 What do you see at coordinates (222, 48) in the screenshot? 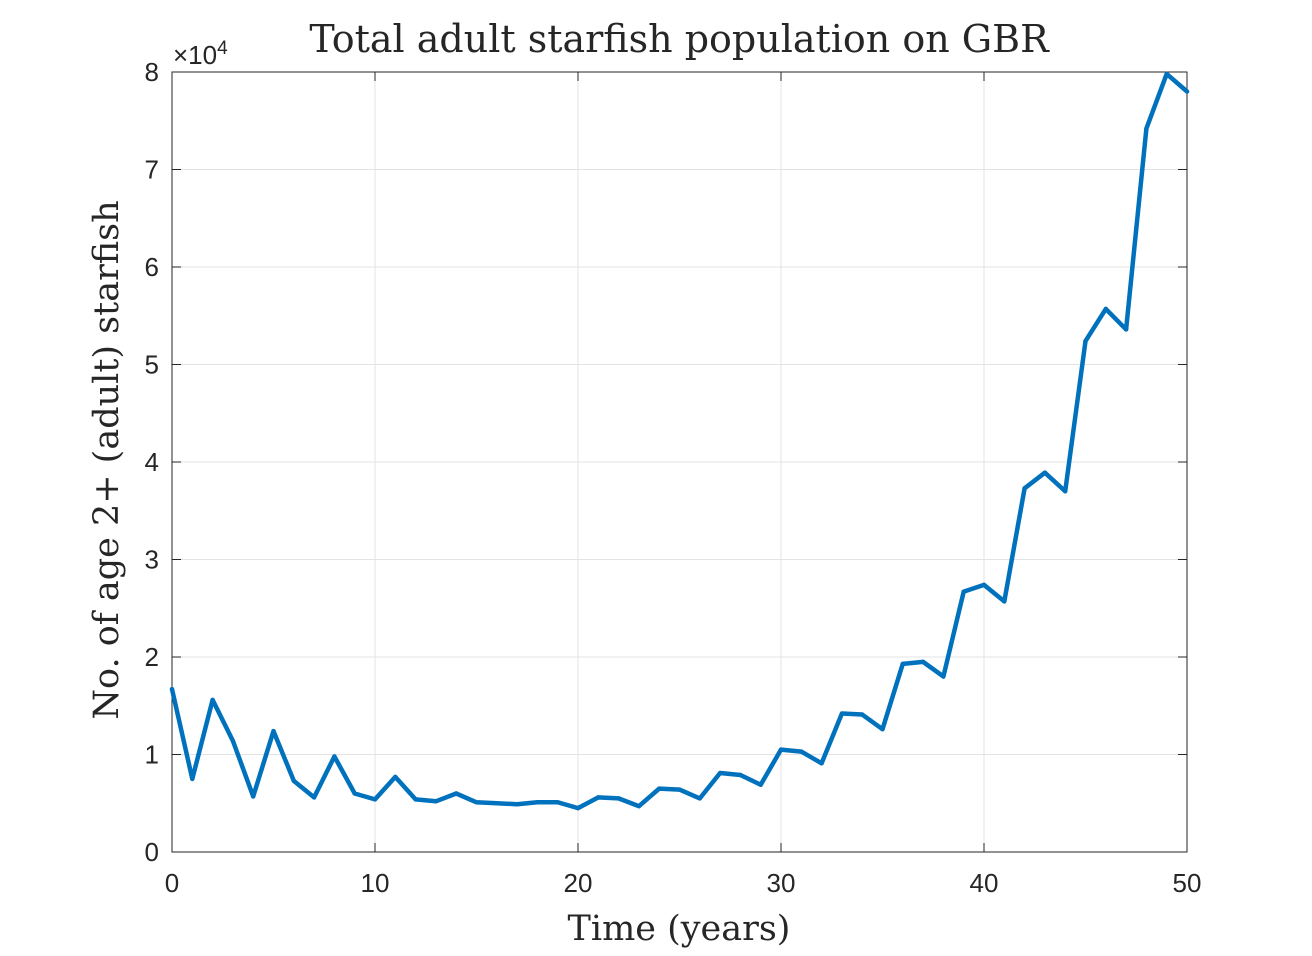
I see `y-exponent-power: 4` at bounding box center [222, 48].